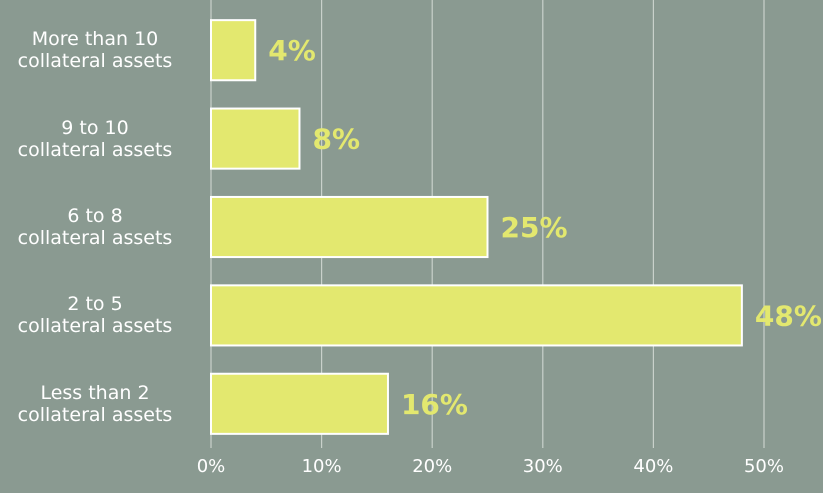 Image resolution: width=823 pixels, height=493 pixels. What do you see at coordinates (95, 315) in the screenshot?
I see `y-tick-label: 2 to 5 collateral assets` at bounding box center [95, 315].